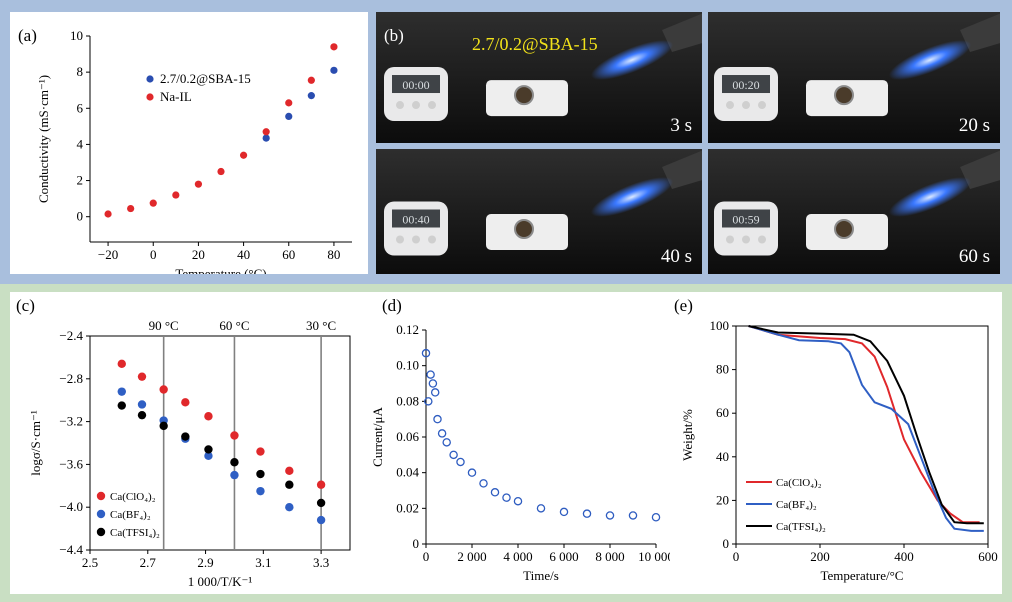 The width and height of the screenshot is (1012, 602). I want to click on photo-scene: 00:20, so click(854, 77).